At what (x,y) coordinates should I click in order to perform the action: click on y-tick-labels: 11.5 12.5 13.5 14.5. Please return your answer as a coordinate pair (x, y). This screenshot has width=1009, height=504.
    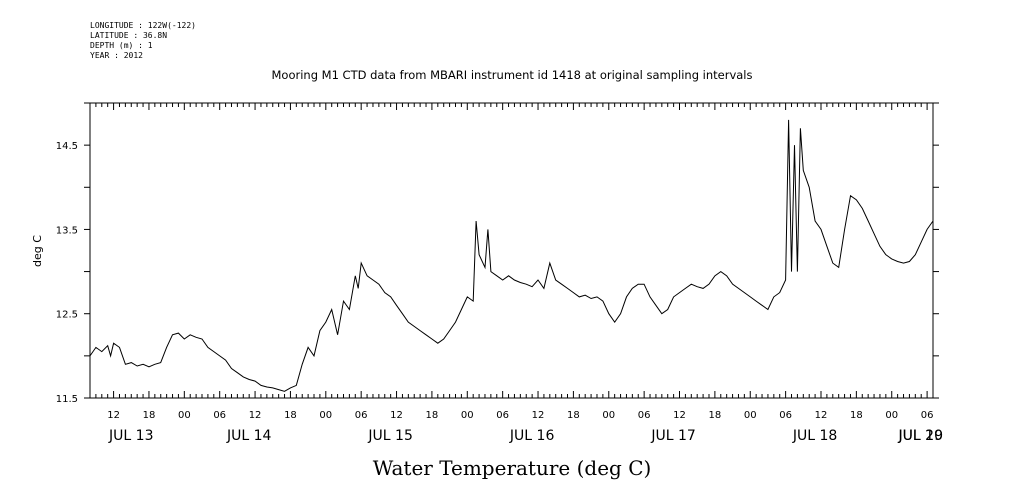
    Looking at the image, I should click on (67, 273).